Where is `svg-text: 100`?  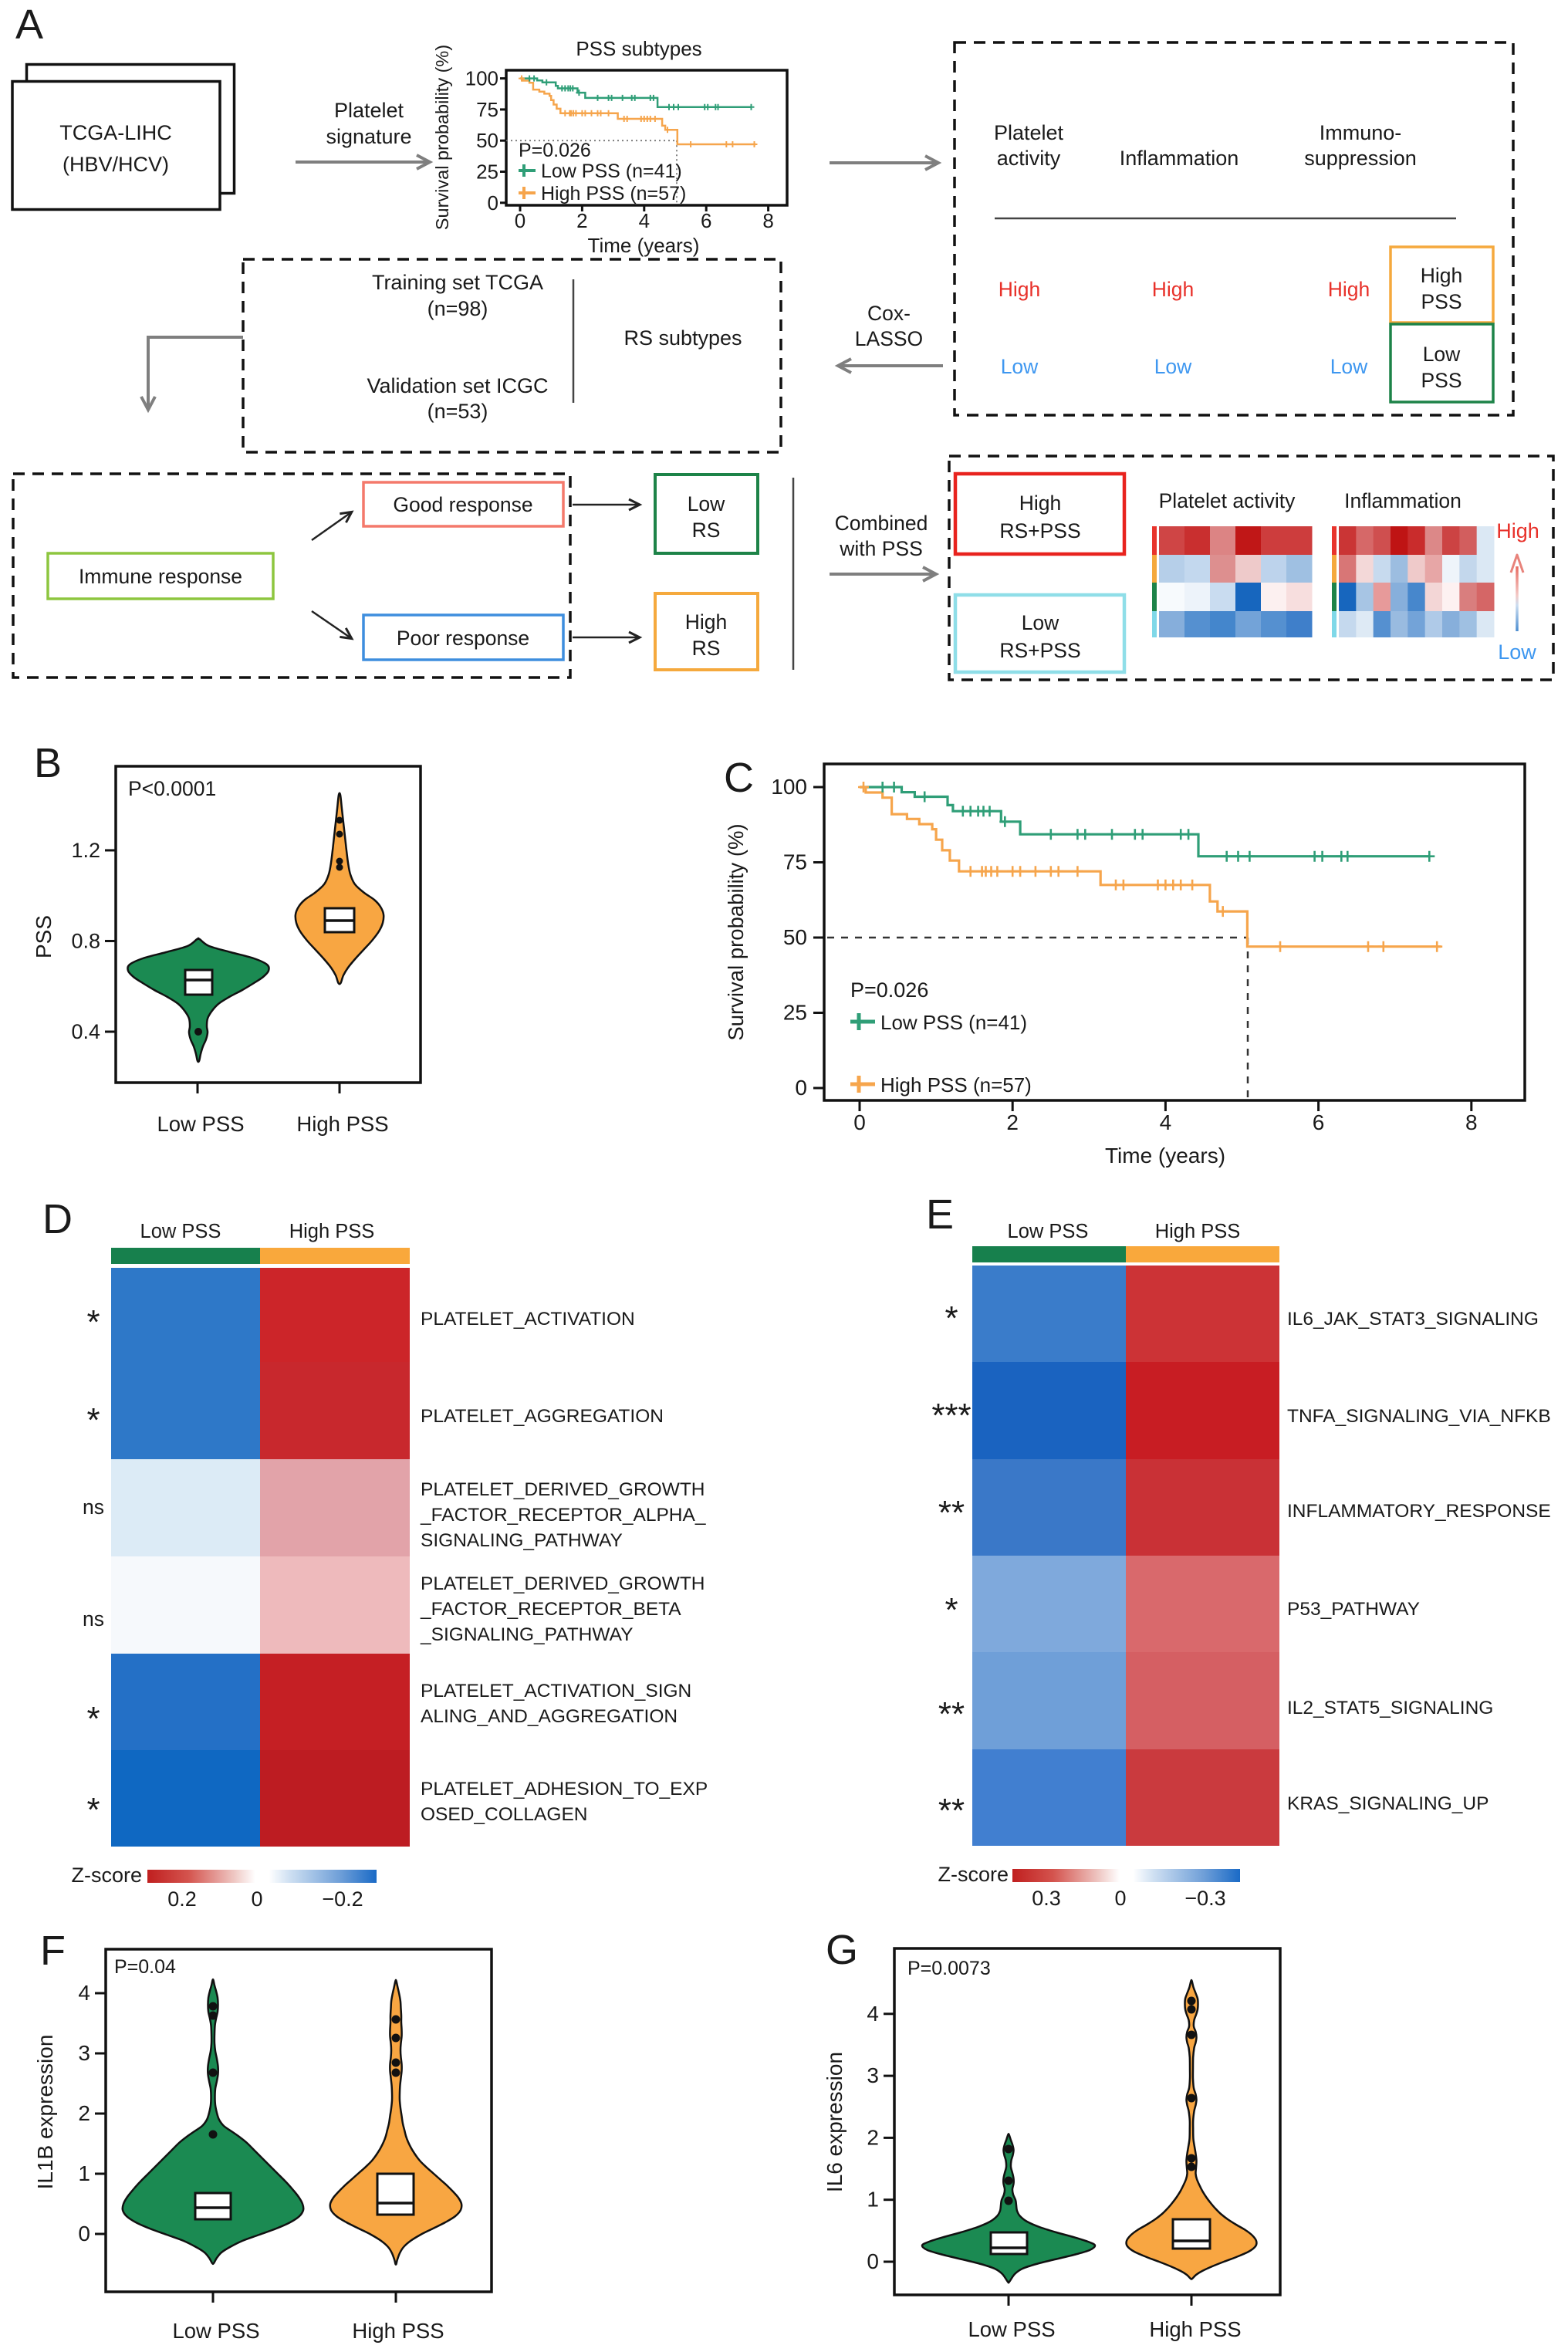
svg-text: 100 is located at coordinates (789, 787).